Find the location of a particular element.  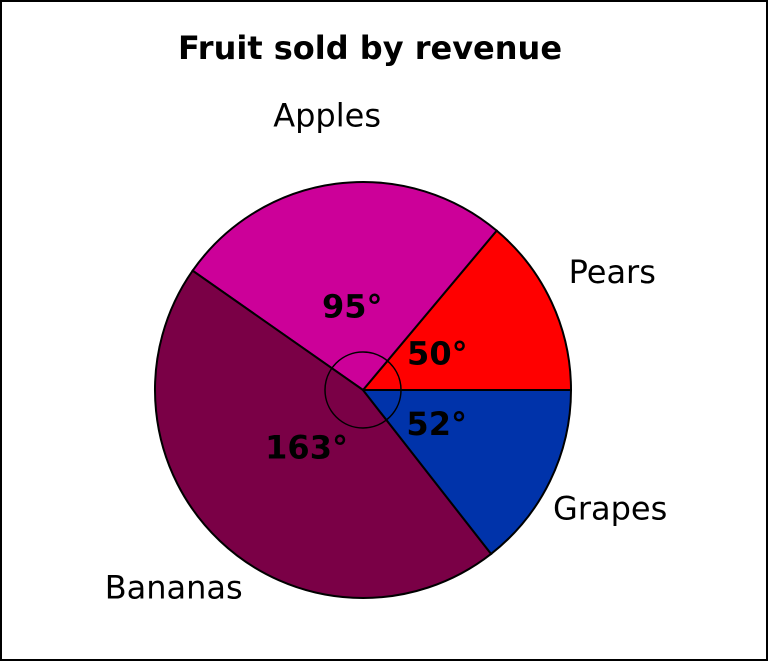

slice-value-label: 163° is located at coordinates (306, 447).